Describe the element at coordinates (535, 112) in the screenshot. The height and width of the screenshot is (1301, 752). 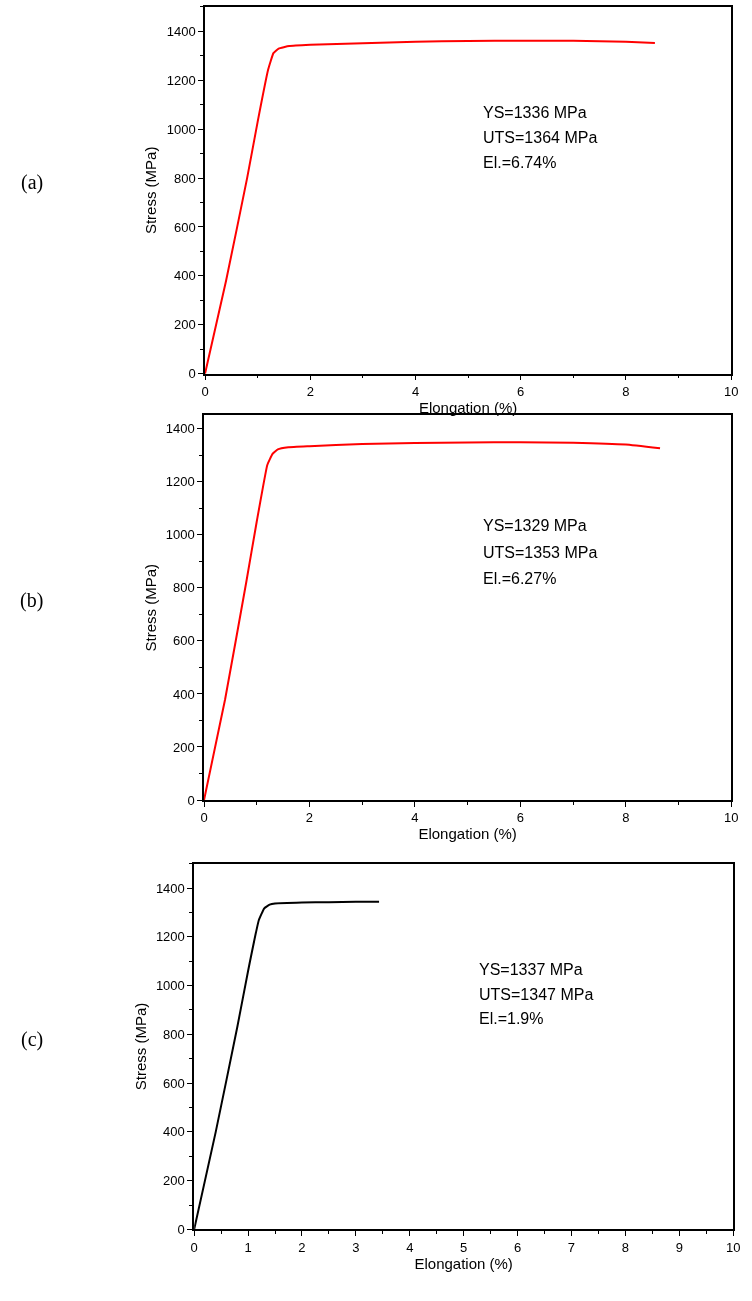
I see `annotation: YS=1336 MPa` at that location.